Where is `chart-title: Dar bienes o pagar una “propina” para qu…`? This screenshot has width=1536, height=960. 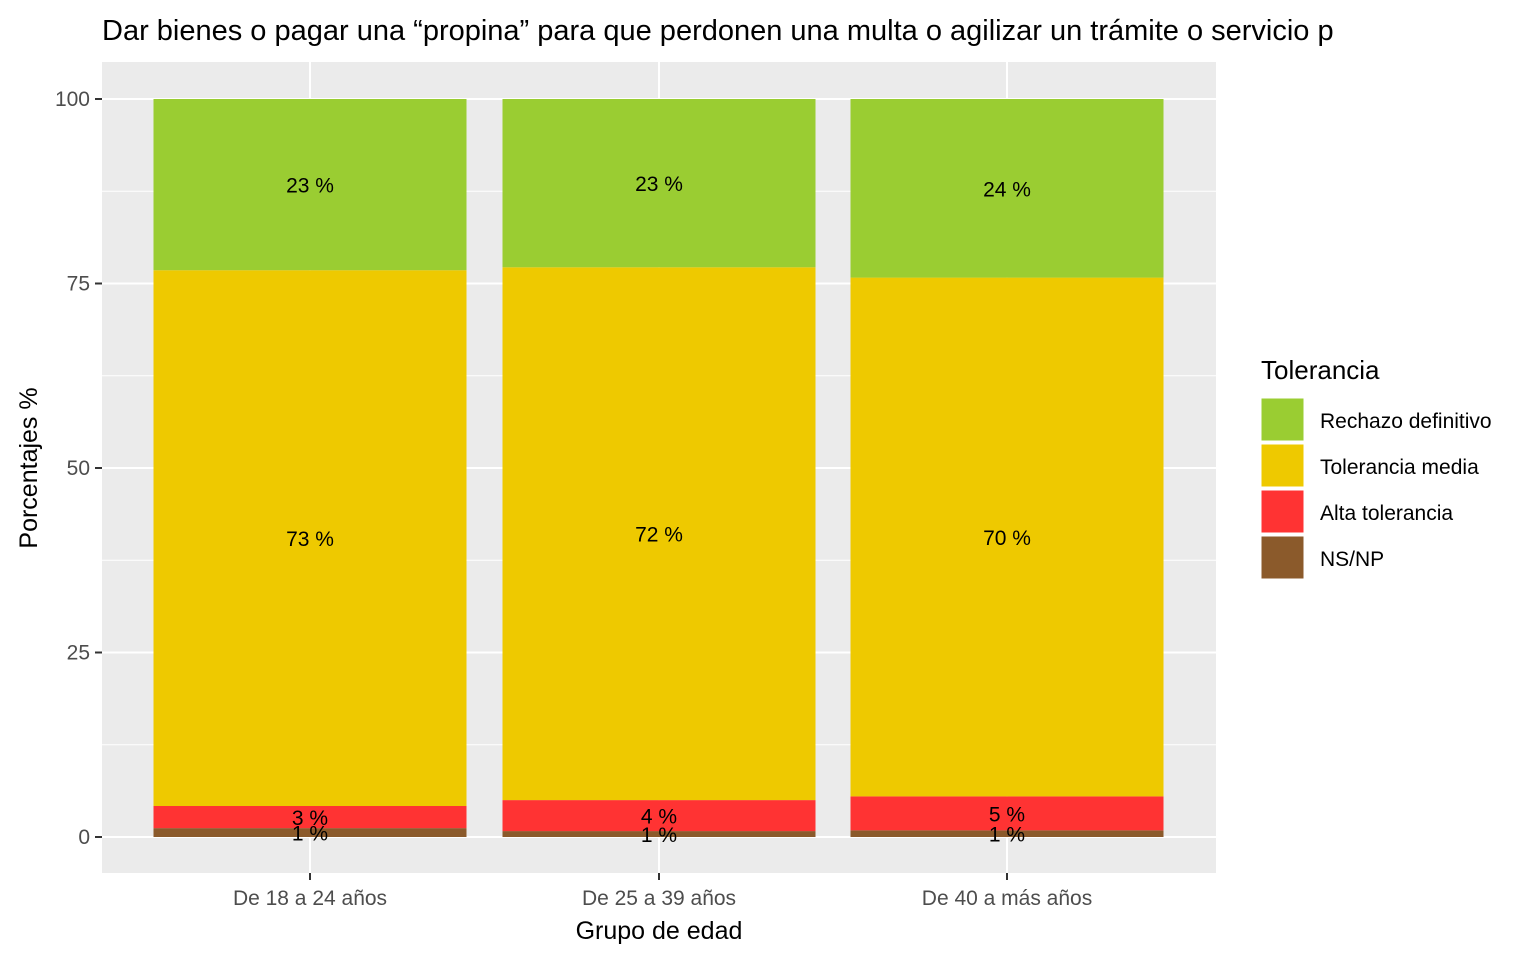
chart-title: Dar bienes o pagar una “propina” para qu… is located at coordinates (718, 31).